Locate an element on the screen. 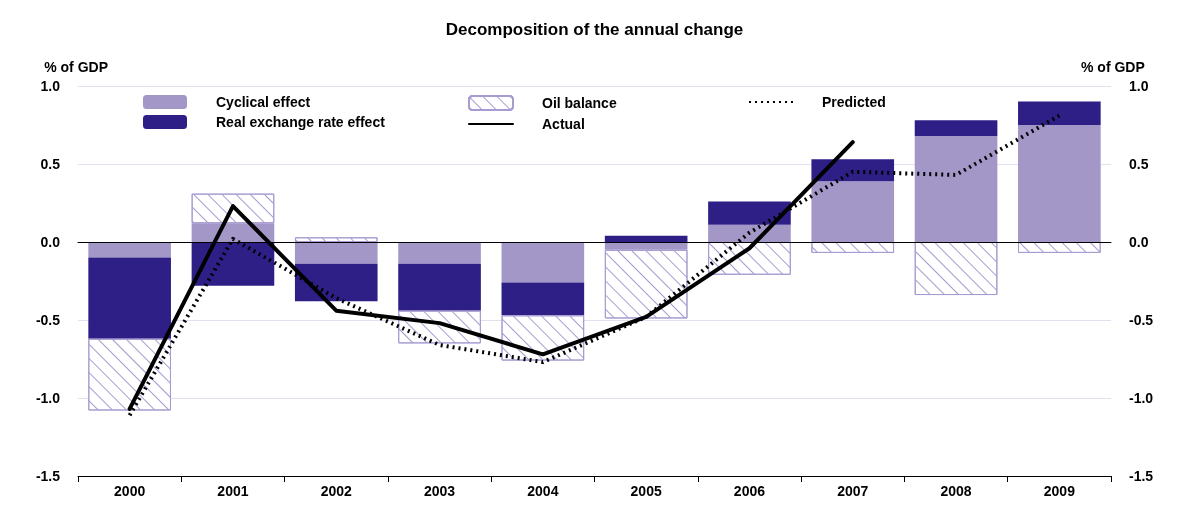  x-tick-label: 2009 is located at coordinates (1059, 491).